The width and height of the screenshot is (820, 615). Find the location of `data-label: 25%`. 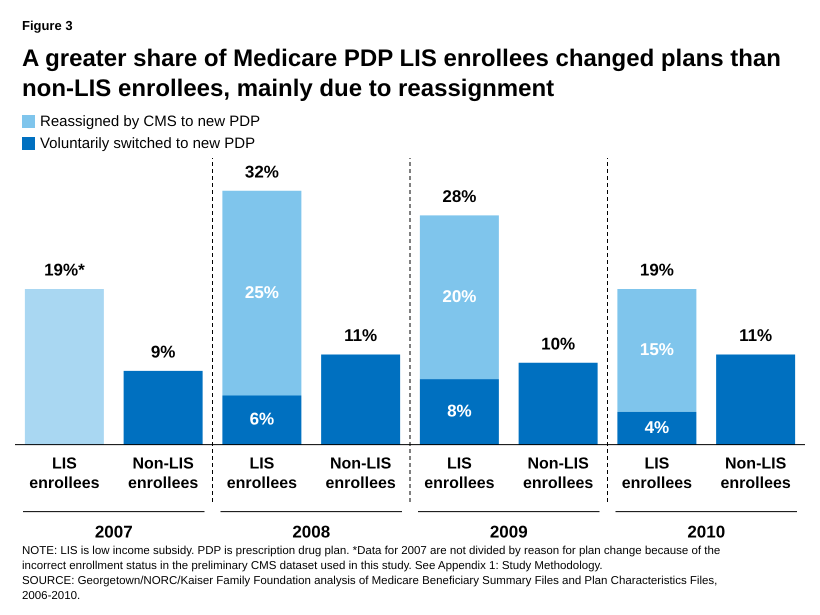

data-label: 25% is located at coordinates (261, 292).